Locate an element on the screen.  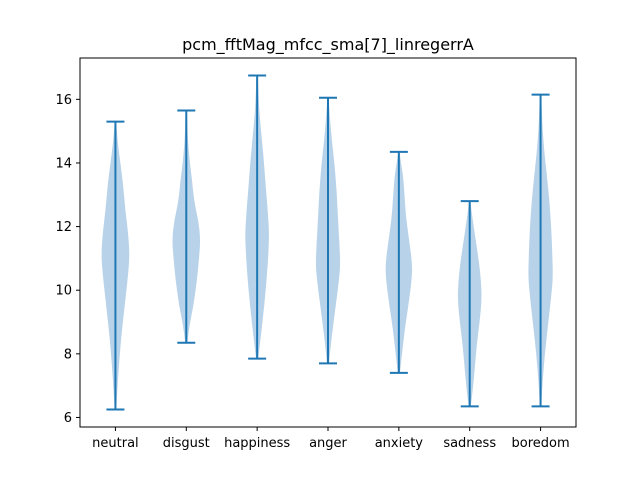
chart-title: pcm_fftMag_mfcc_sma[7]_linregerrA is located at coordinates (328, 45).